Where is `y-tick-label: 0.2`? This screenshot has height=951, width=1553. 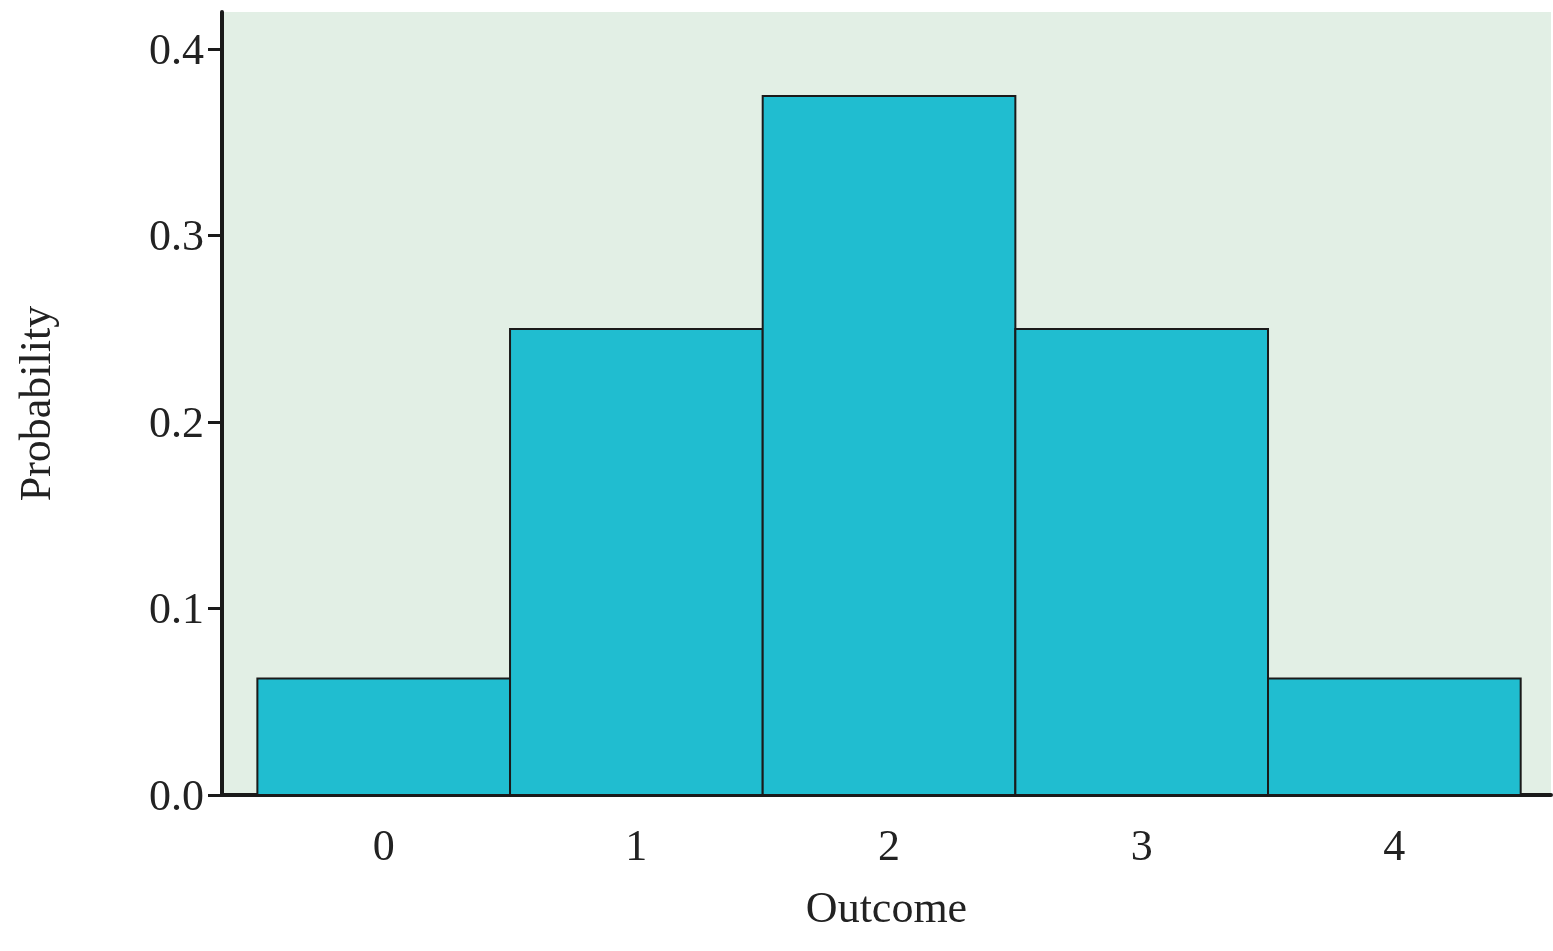 y-tick-label: 0.2 is located at coordinates (176, 422).